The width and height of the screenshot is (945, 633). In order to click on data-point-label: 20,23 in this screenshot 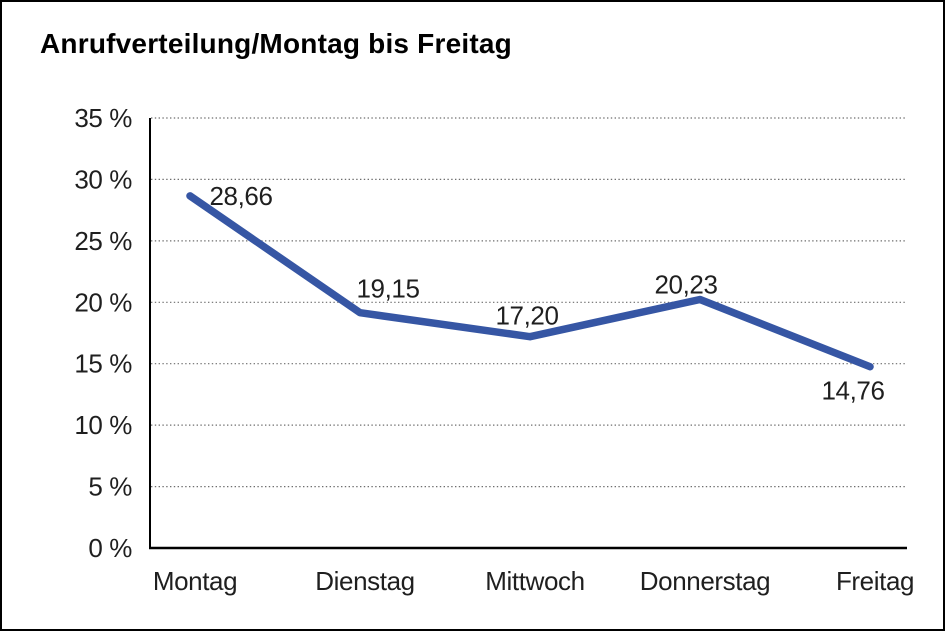, I will do `click(685, 285)`.